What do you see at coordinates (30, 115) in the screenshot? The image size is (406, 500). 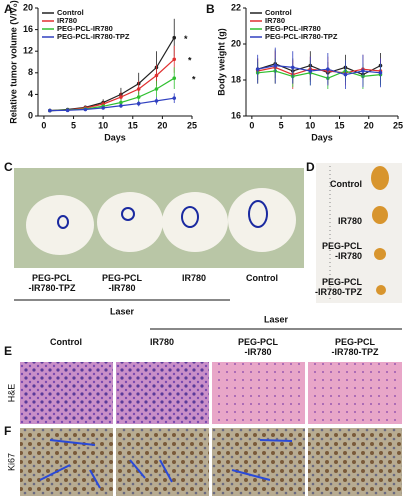 I see `y-tick-label: 0` at bounding box center [30, 115].